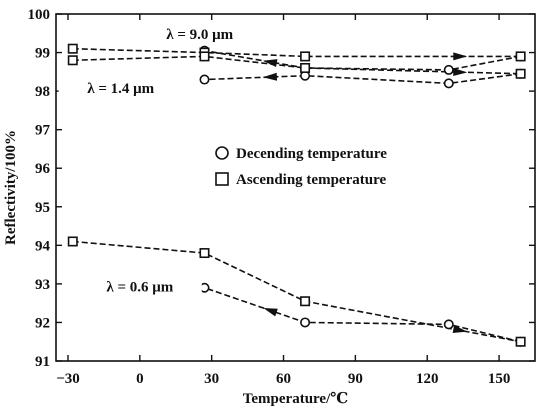 The height and width of the screenshot is (409, 544). Describe the element at coordinates (39, 15) in the screenshot. I see `y-tick-label: 100` at that location.